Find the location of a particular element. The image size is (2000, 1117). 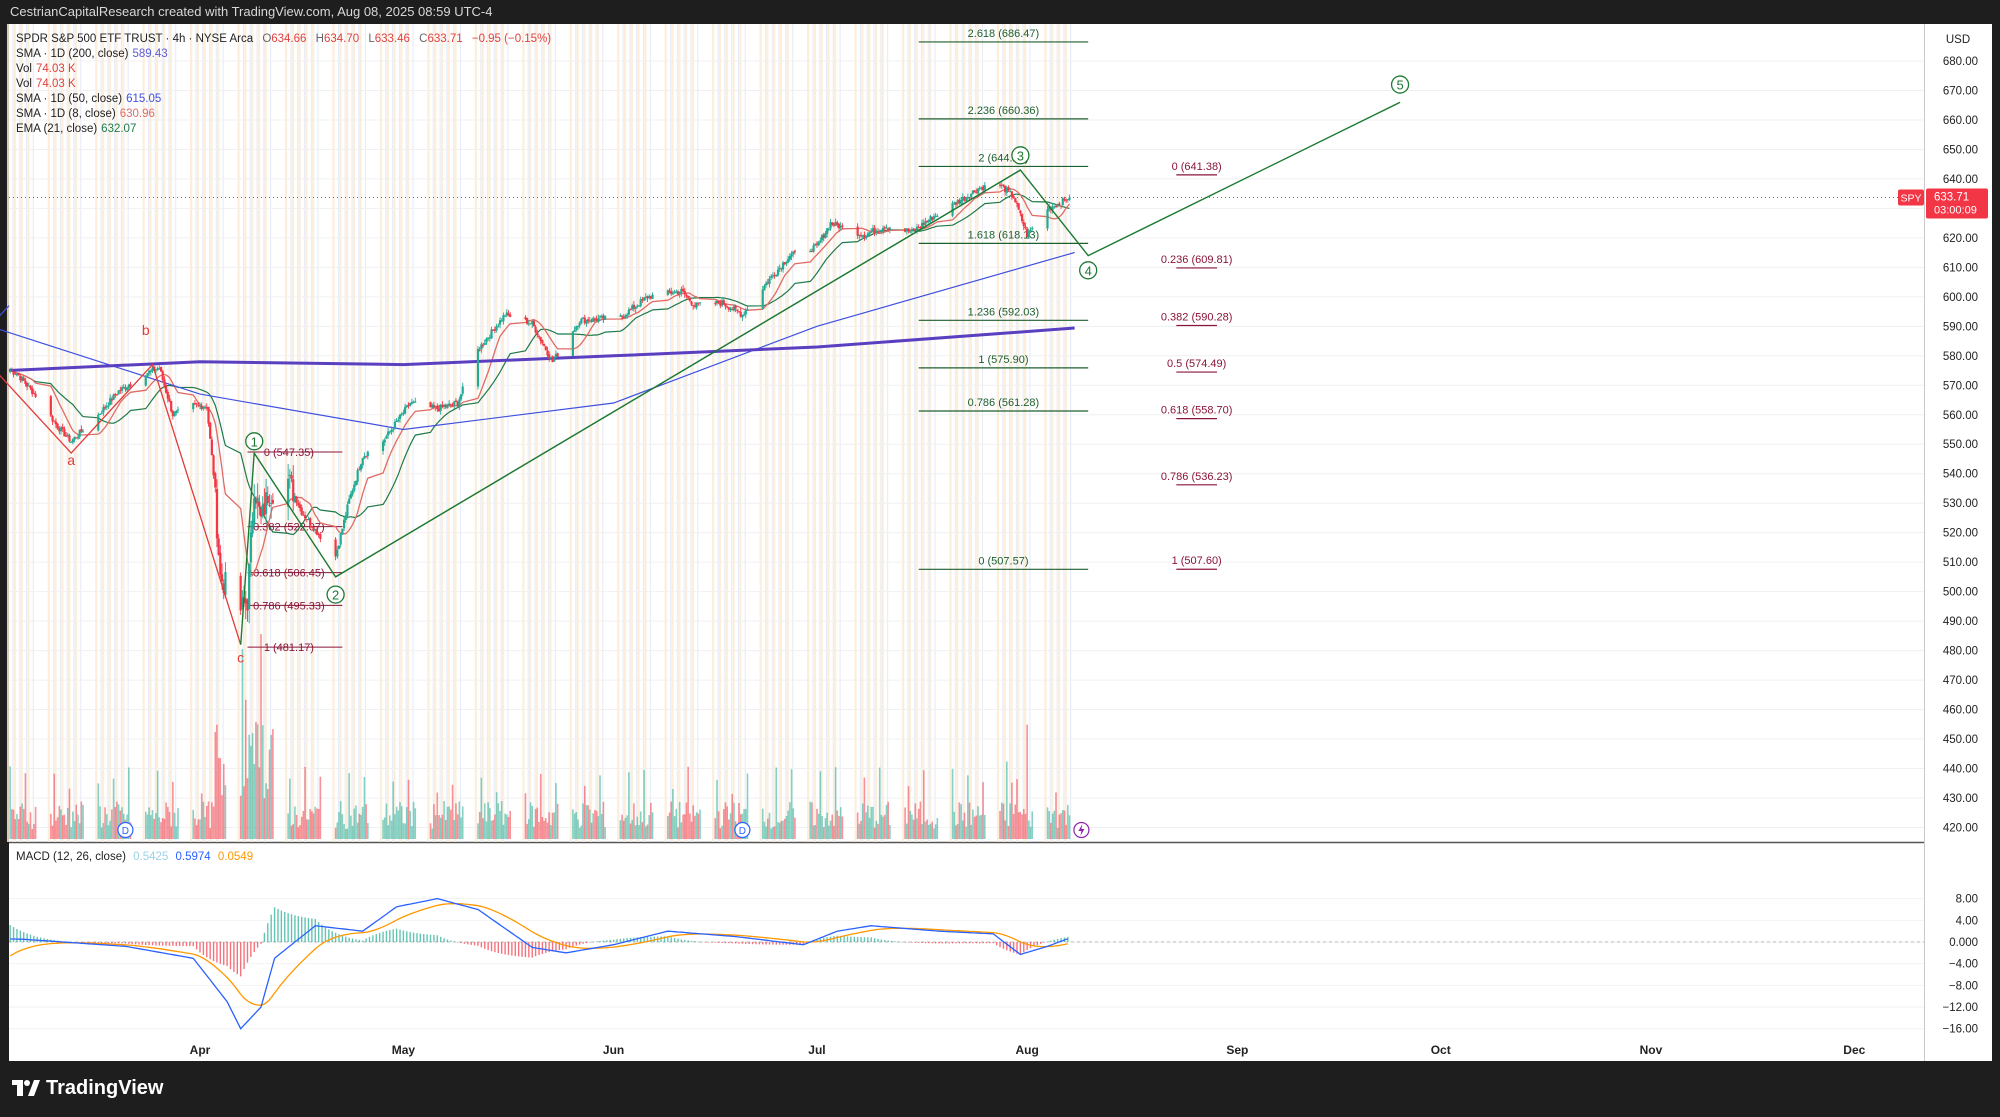

indicator-legend-vol-2: Vol 74.03 K is located at coordinates (46, 84).